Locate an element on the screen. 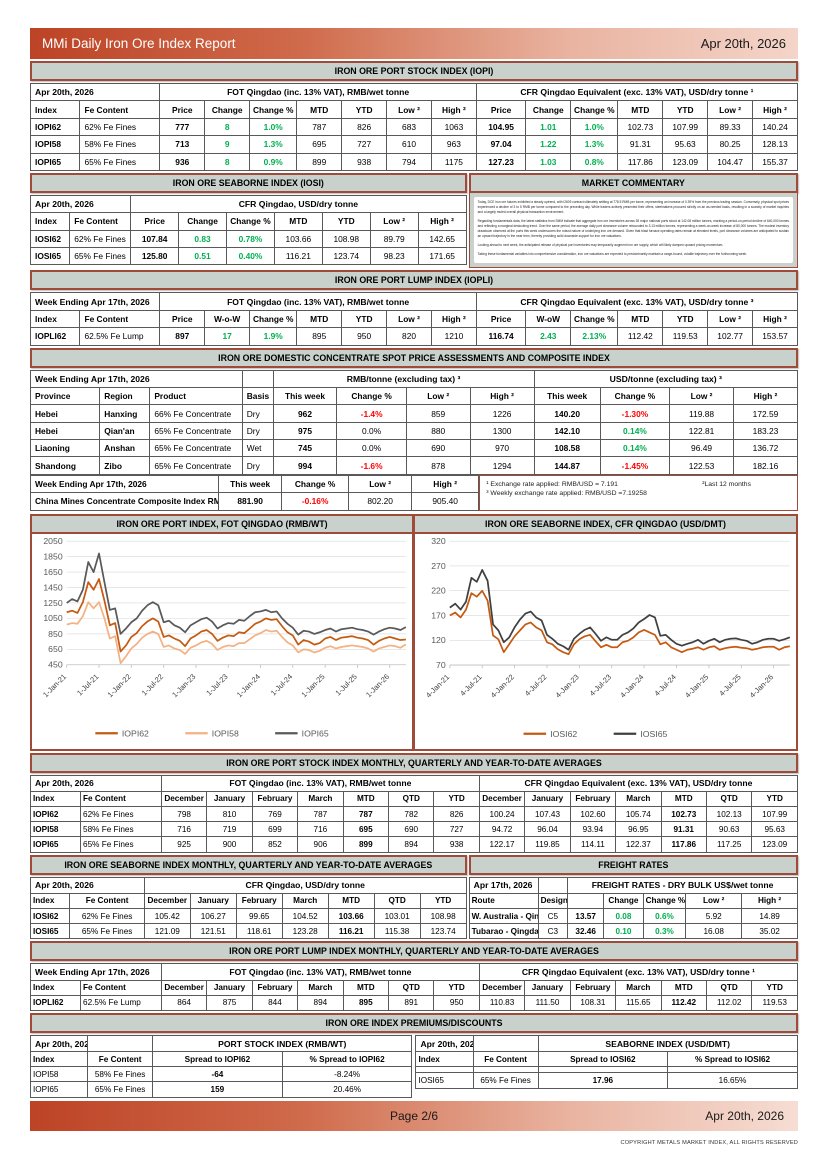 This screenshot has height=1170, width=828. table-cell: 844 is located at coordinates (275, 1002).